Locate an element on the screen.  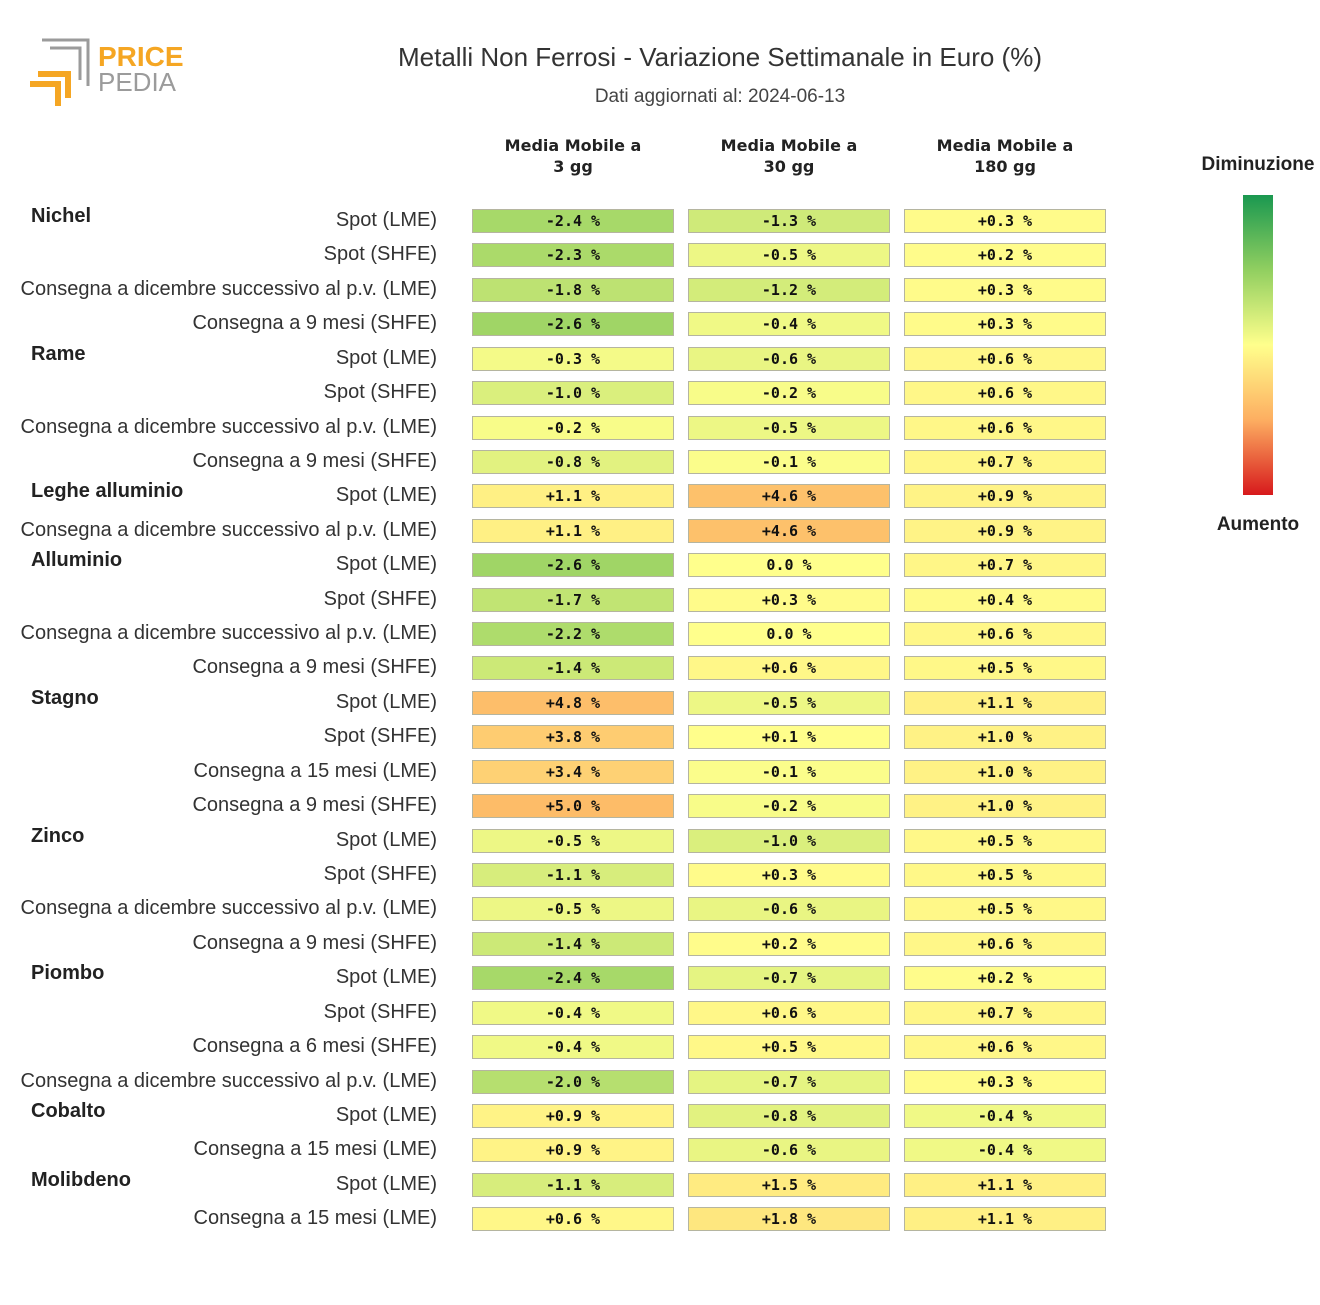
value-cell: -2.6 % is located at coordinates (573, 324).